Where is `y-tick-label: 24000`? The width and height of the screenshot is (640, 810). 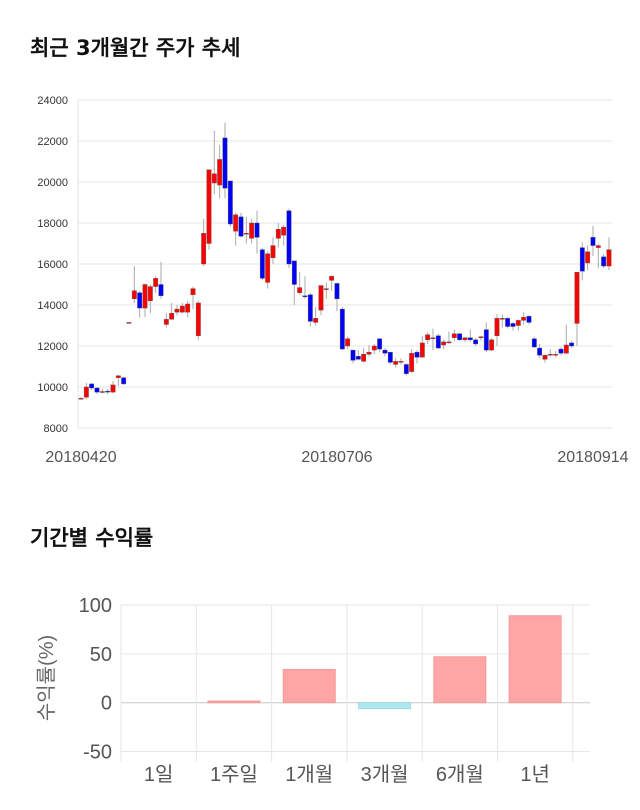 y-tick-label: 24000 is located at coordinates (52, 101).